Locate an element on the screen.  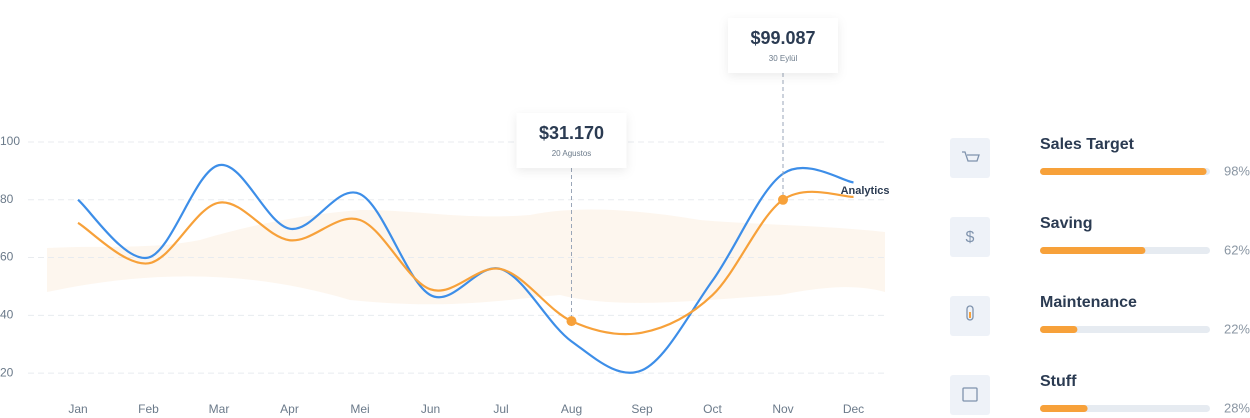
tooltip-value: $31.170 is located at coordinates (571, 133).